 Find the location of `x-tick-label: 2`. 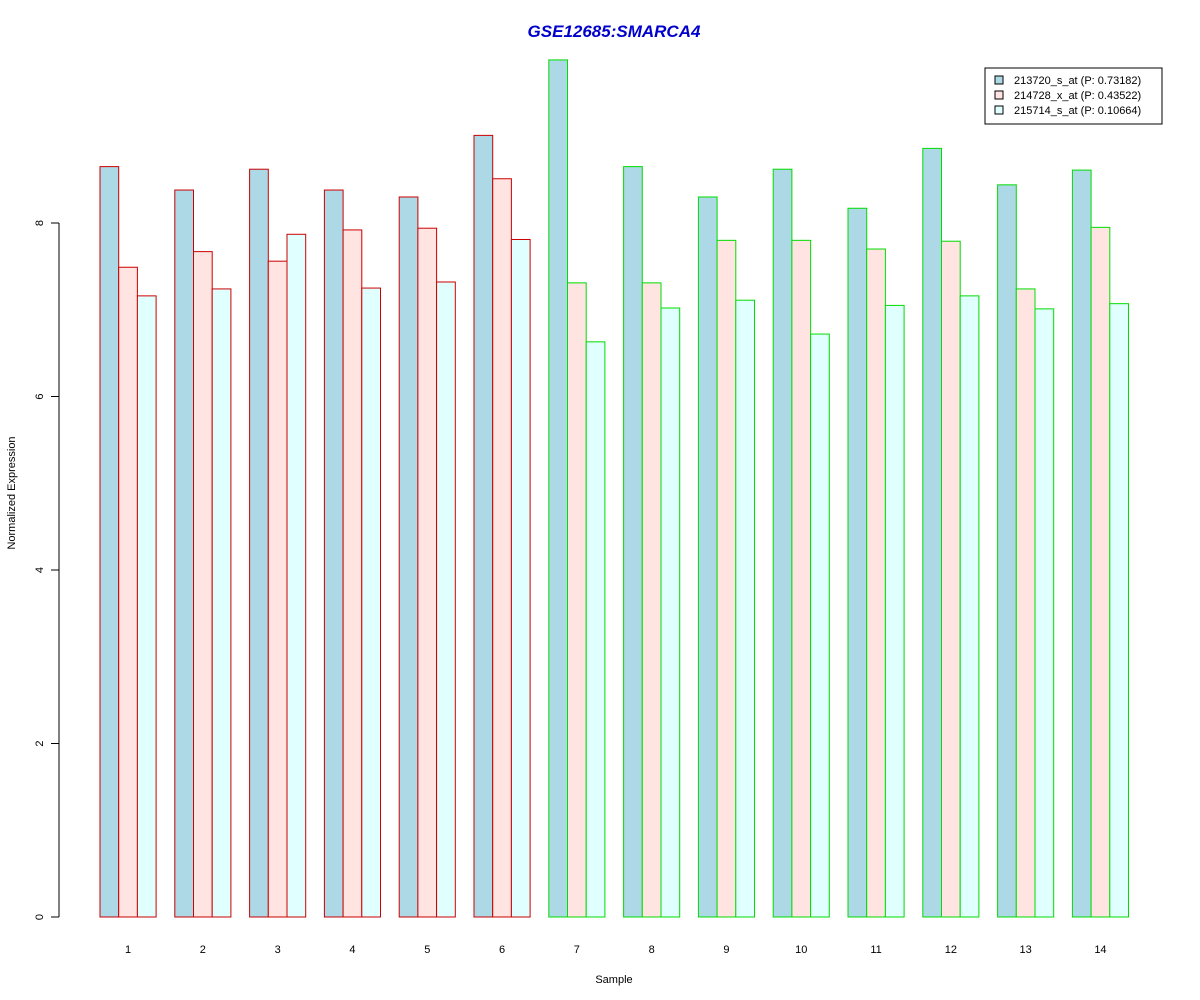

x-tick-label: 2 is located at coordinates (203, 950).